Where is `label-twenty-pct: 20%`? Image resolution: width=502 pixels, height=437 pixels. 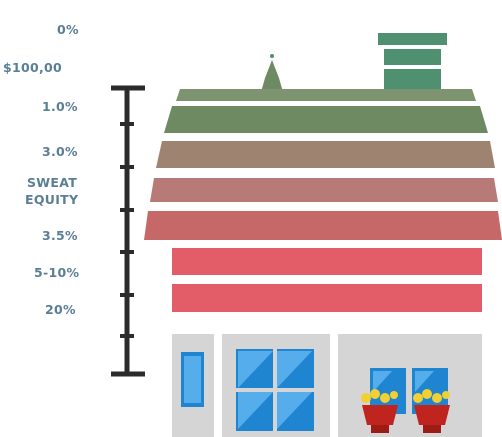 label-twenty-pct: 20% is located at coordinates (60, 309).